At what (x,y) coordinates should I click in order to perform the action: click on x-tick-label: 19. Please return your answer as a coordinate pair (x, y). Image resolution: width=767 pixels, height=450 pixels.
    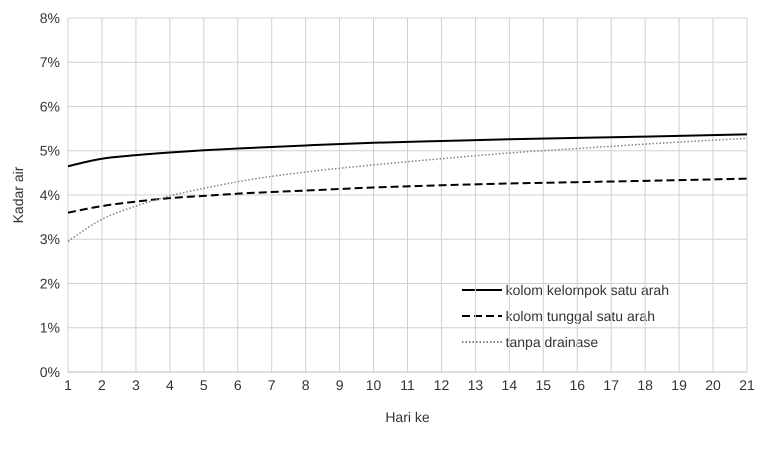
    Looking at the image, I should click on (679, 384).